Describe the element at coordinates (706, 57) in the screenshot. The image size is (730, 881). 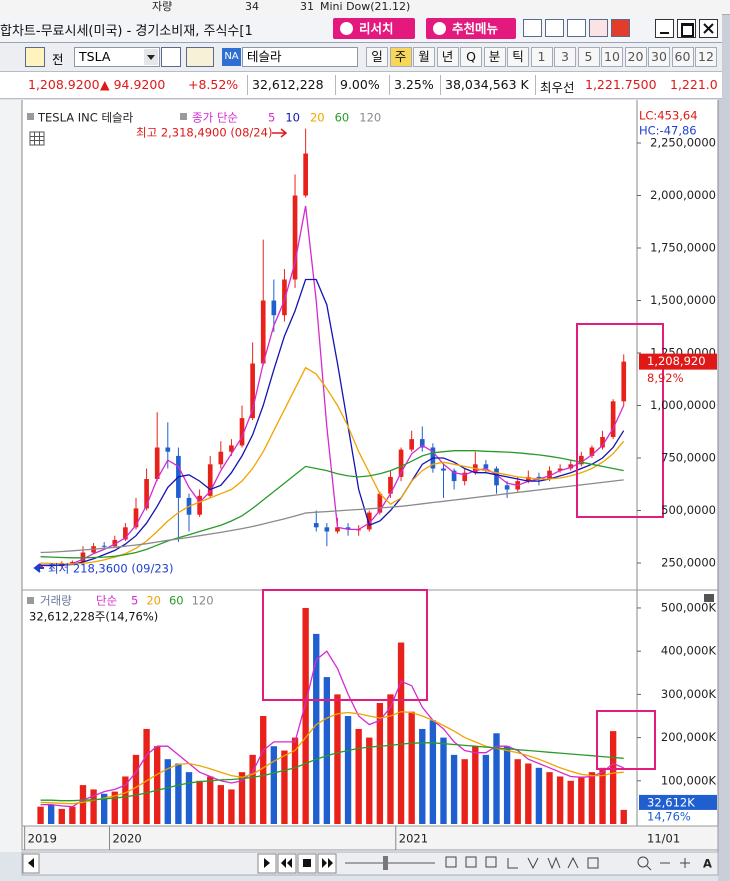
I see `period-button: 12` at that location.